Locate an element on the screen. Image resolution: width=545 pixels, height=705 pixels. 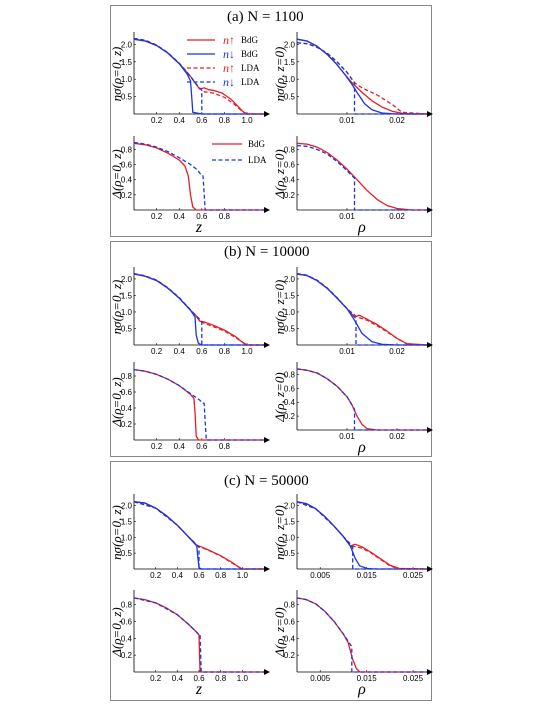
legend-gap: BdG LDA is located at coordinates (239, 152).